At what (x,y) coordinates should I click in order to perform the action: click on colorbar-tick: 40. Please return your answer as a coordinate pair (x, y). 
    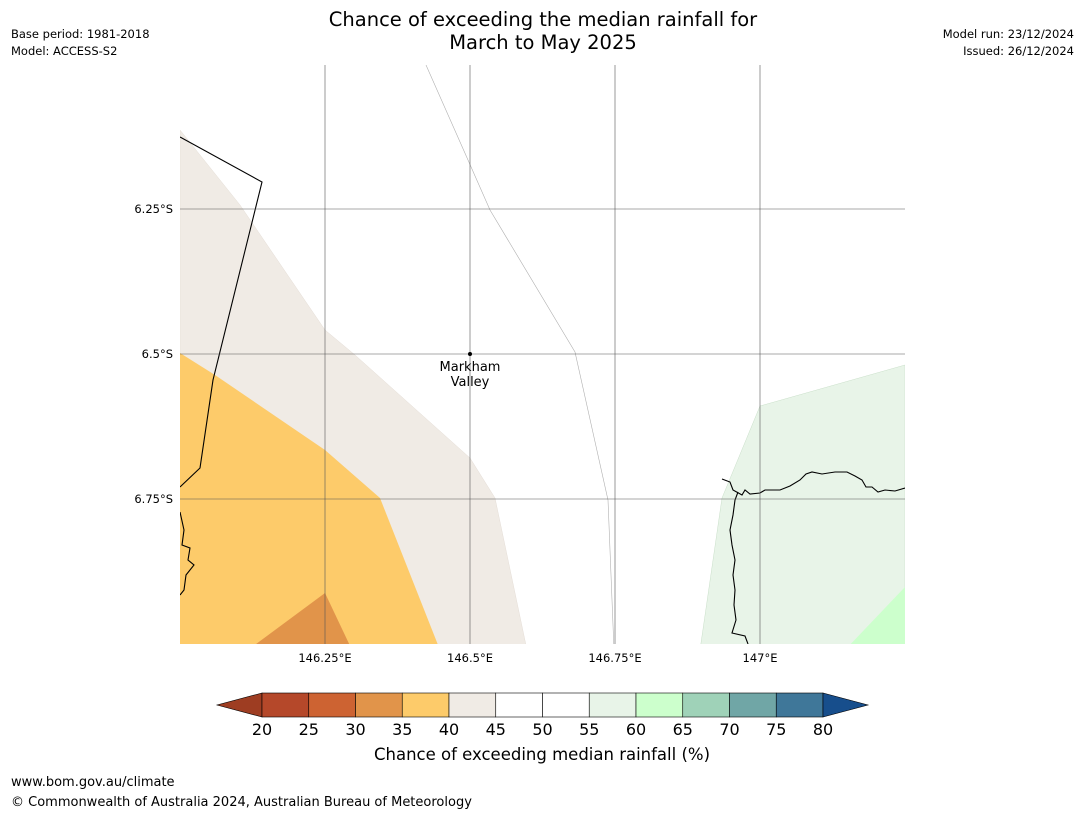
    Looking at the image, I should click on (449, 729).